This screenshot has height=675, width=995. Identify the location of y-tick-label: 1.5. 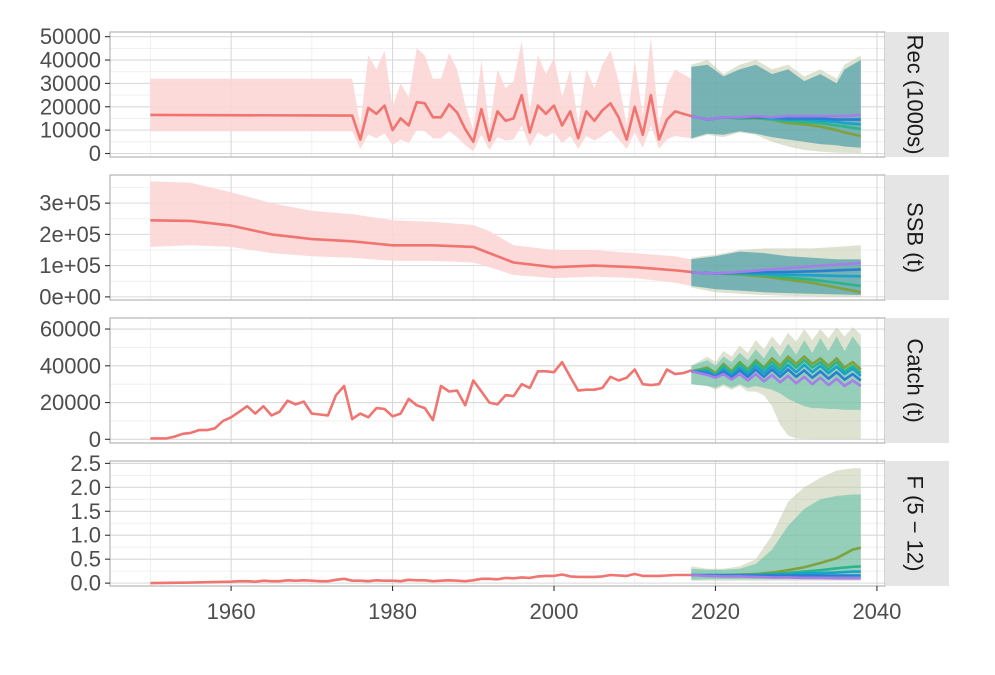
(85, 511).